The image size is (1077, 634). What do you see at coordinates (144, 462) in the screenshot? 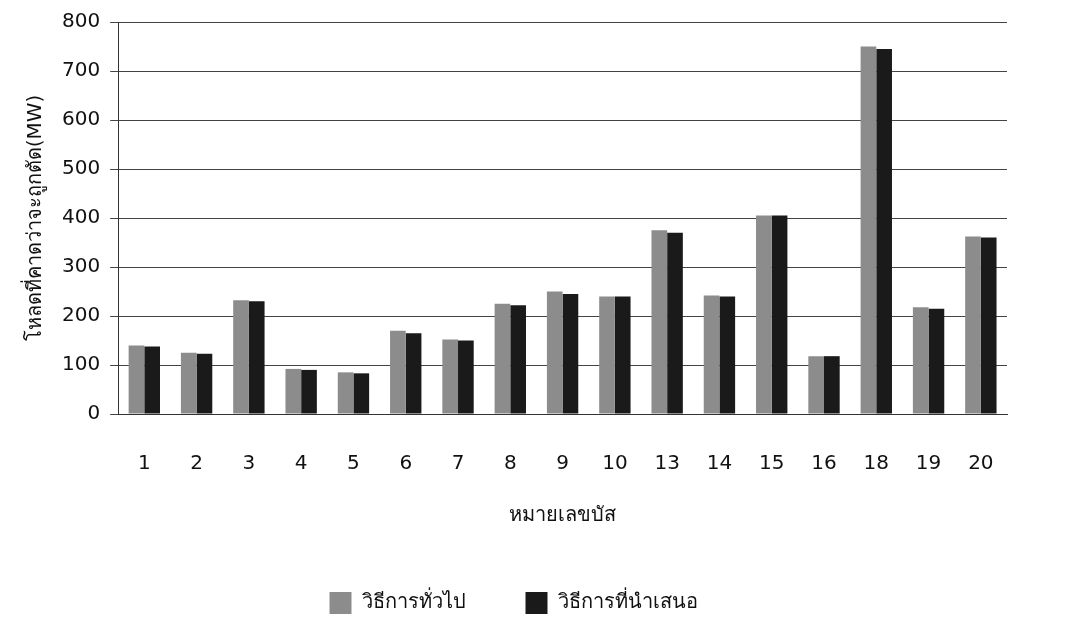
I see `x-tick-label: 1` at bounding box center [144, 462].